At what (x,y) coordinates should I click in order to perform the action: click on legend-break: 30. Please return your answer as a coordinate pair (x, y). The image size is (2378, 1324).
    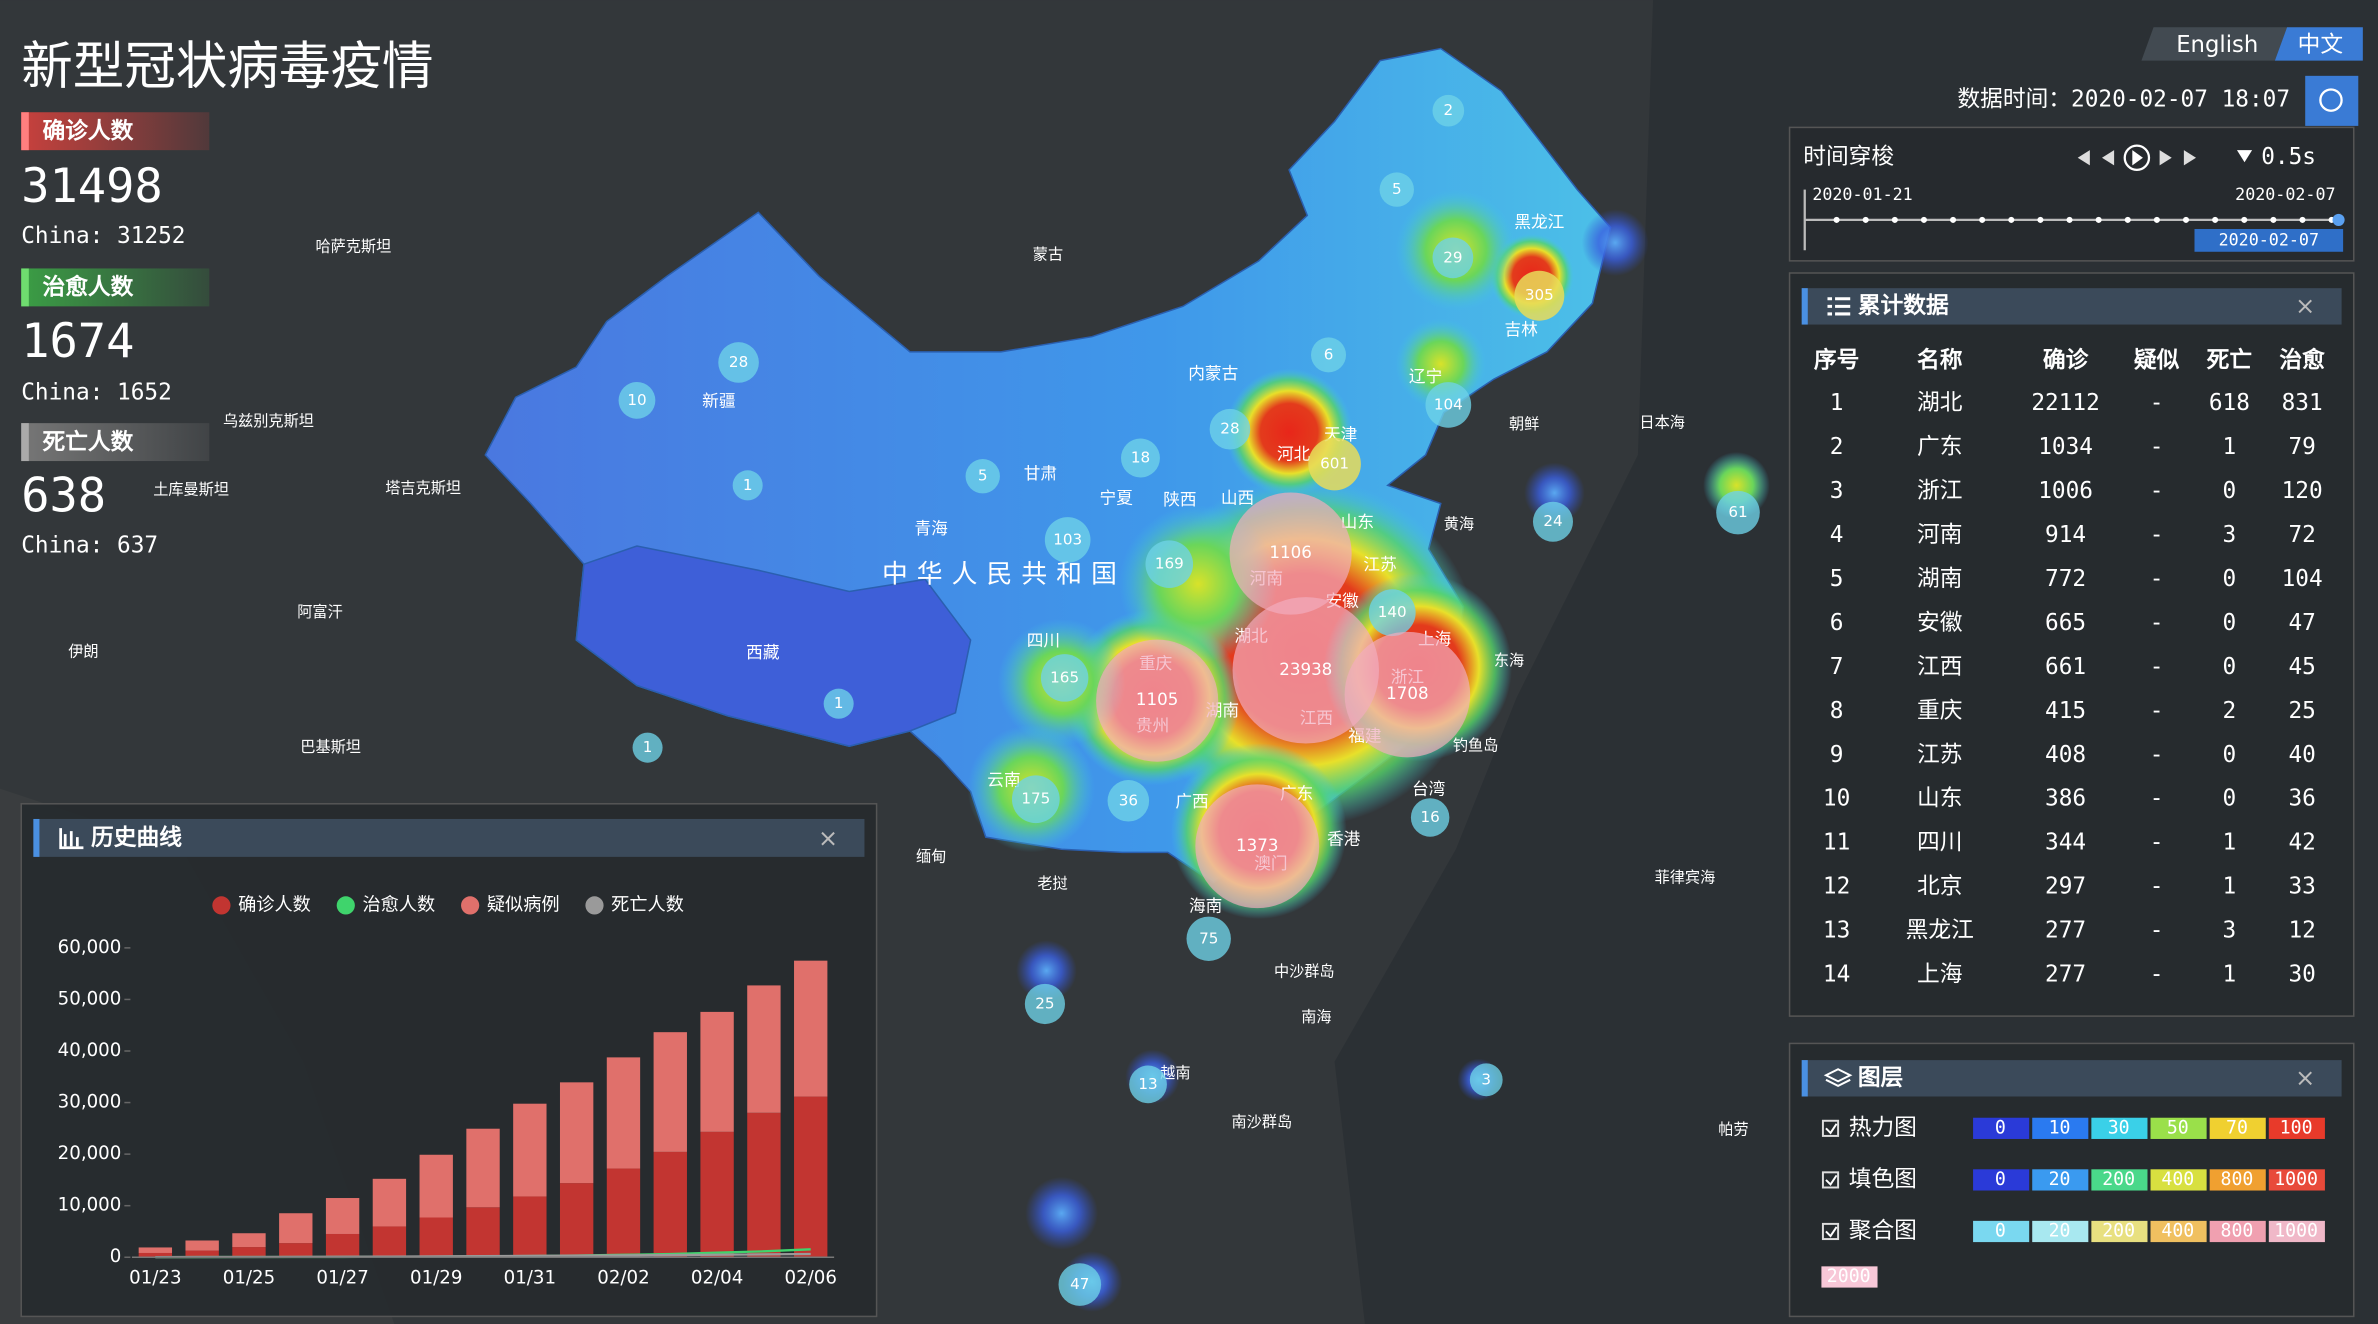
    Looking at the image, I should click on (2119, 1127).